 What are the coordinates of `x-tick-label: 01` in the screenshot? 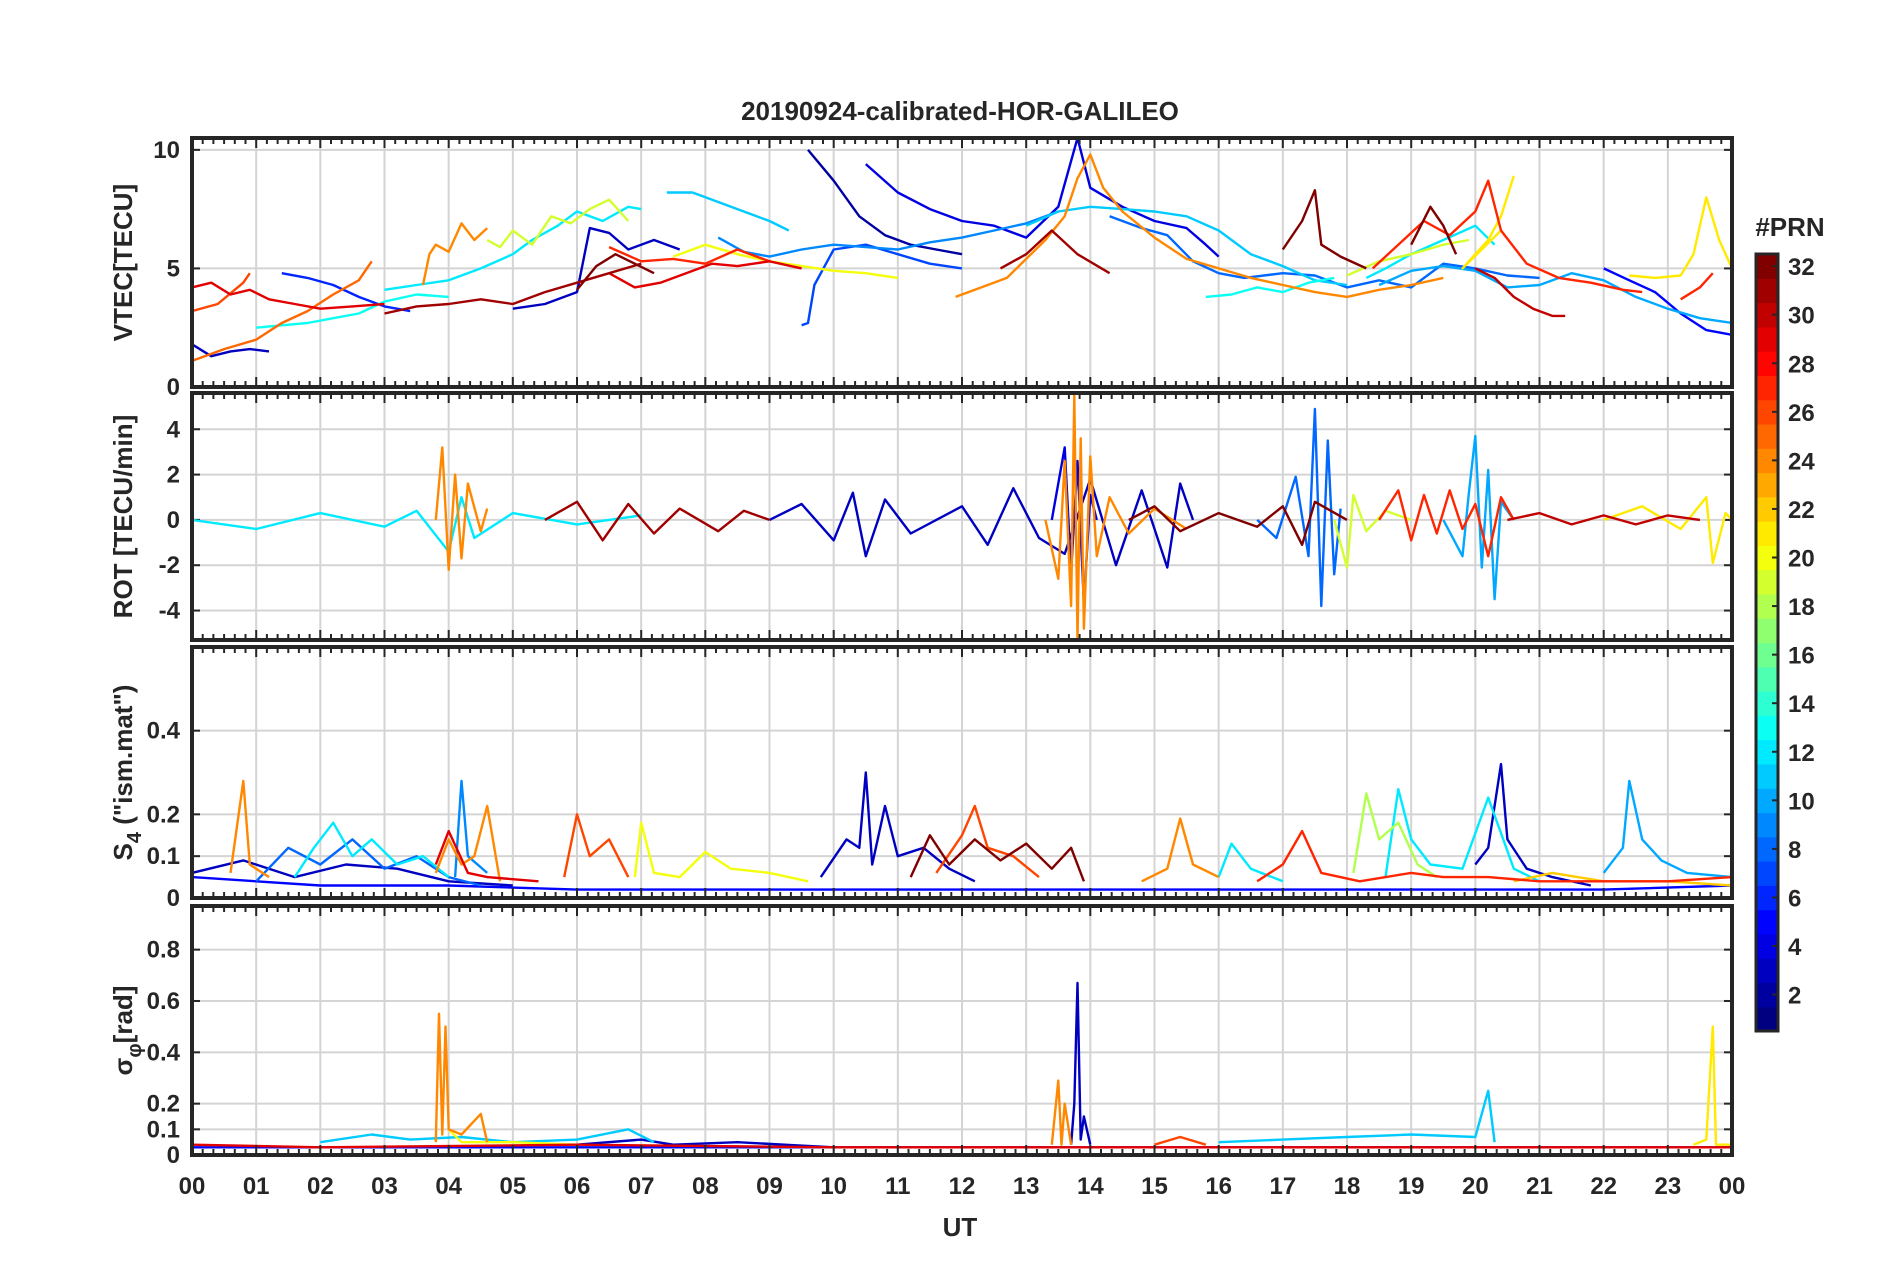 It's located at (256, 1186).